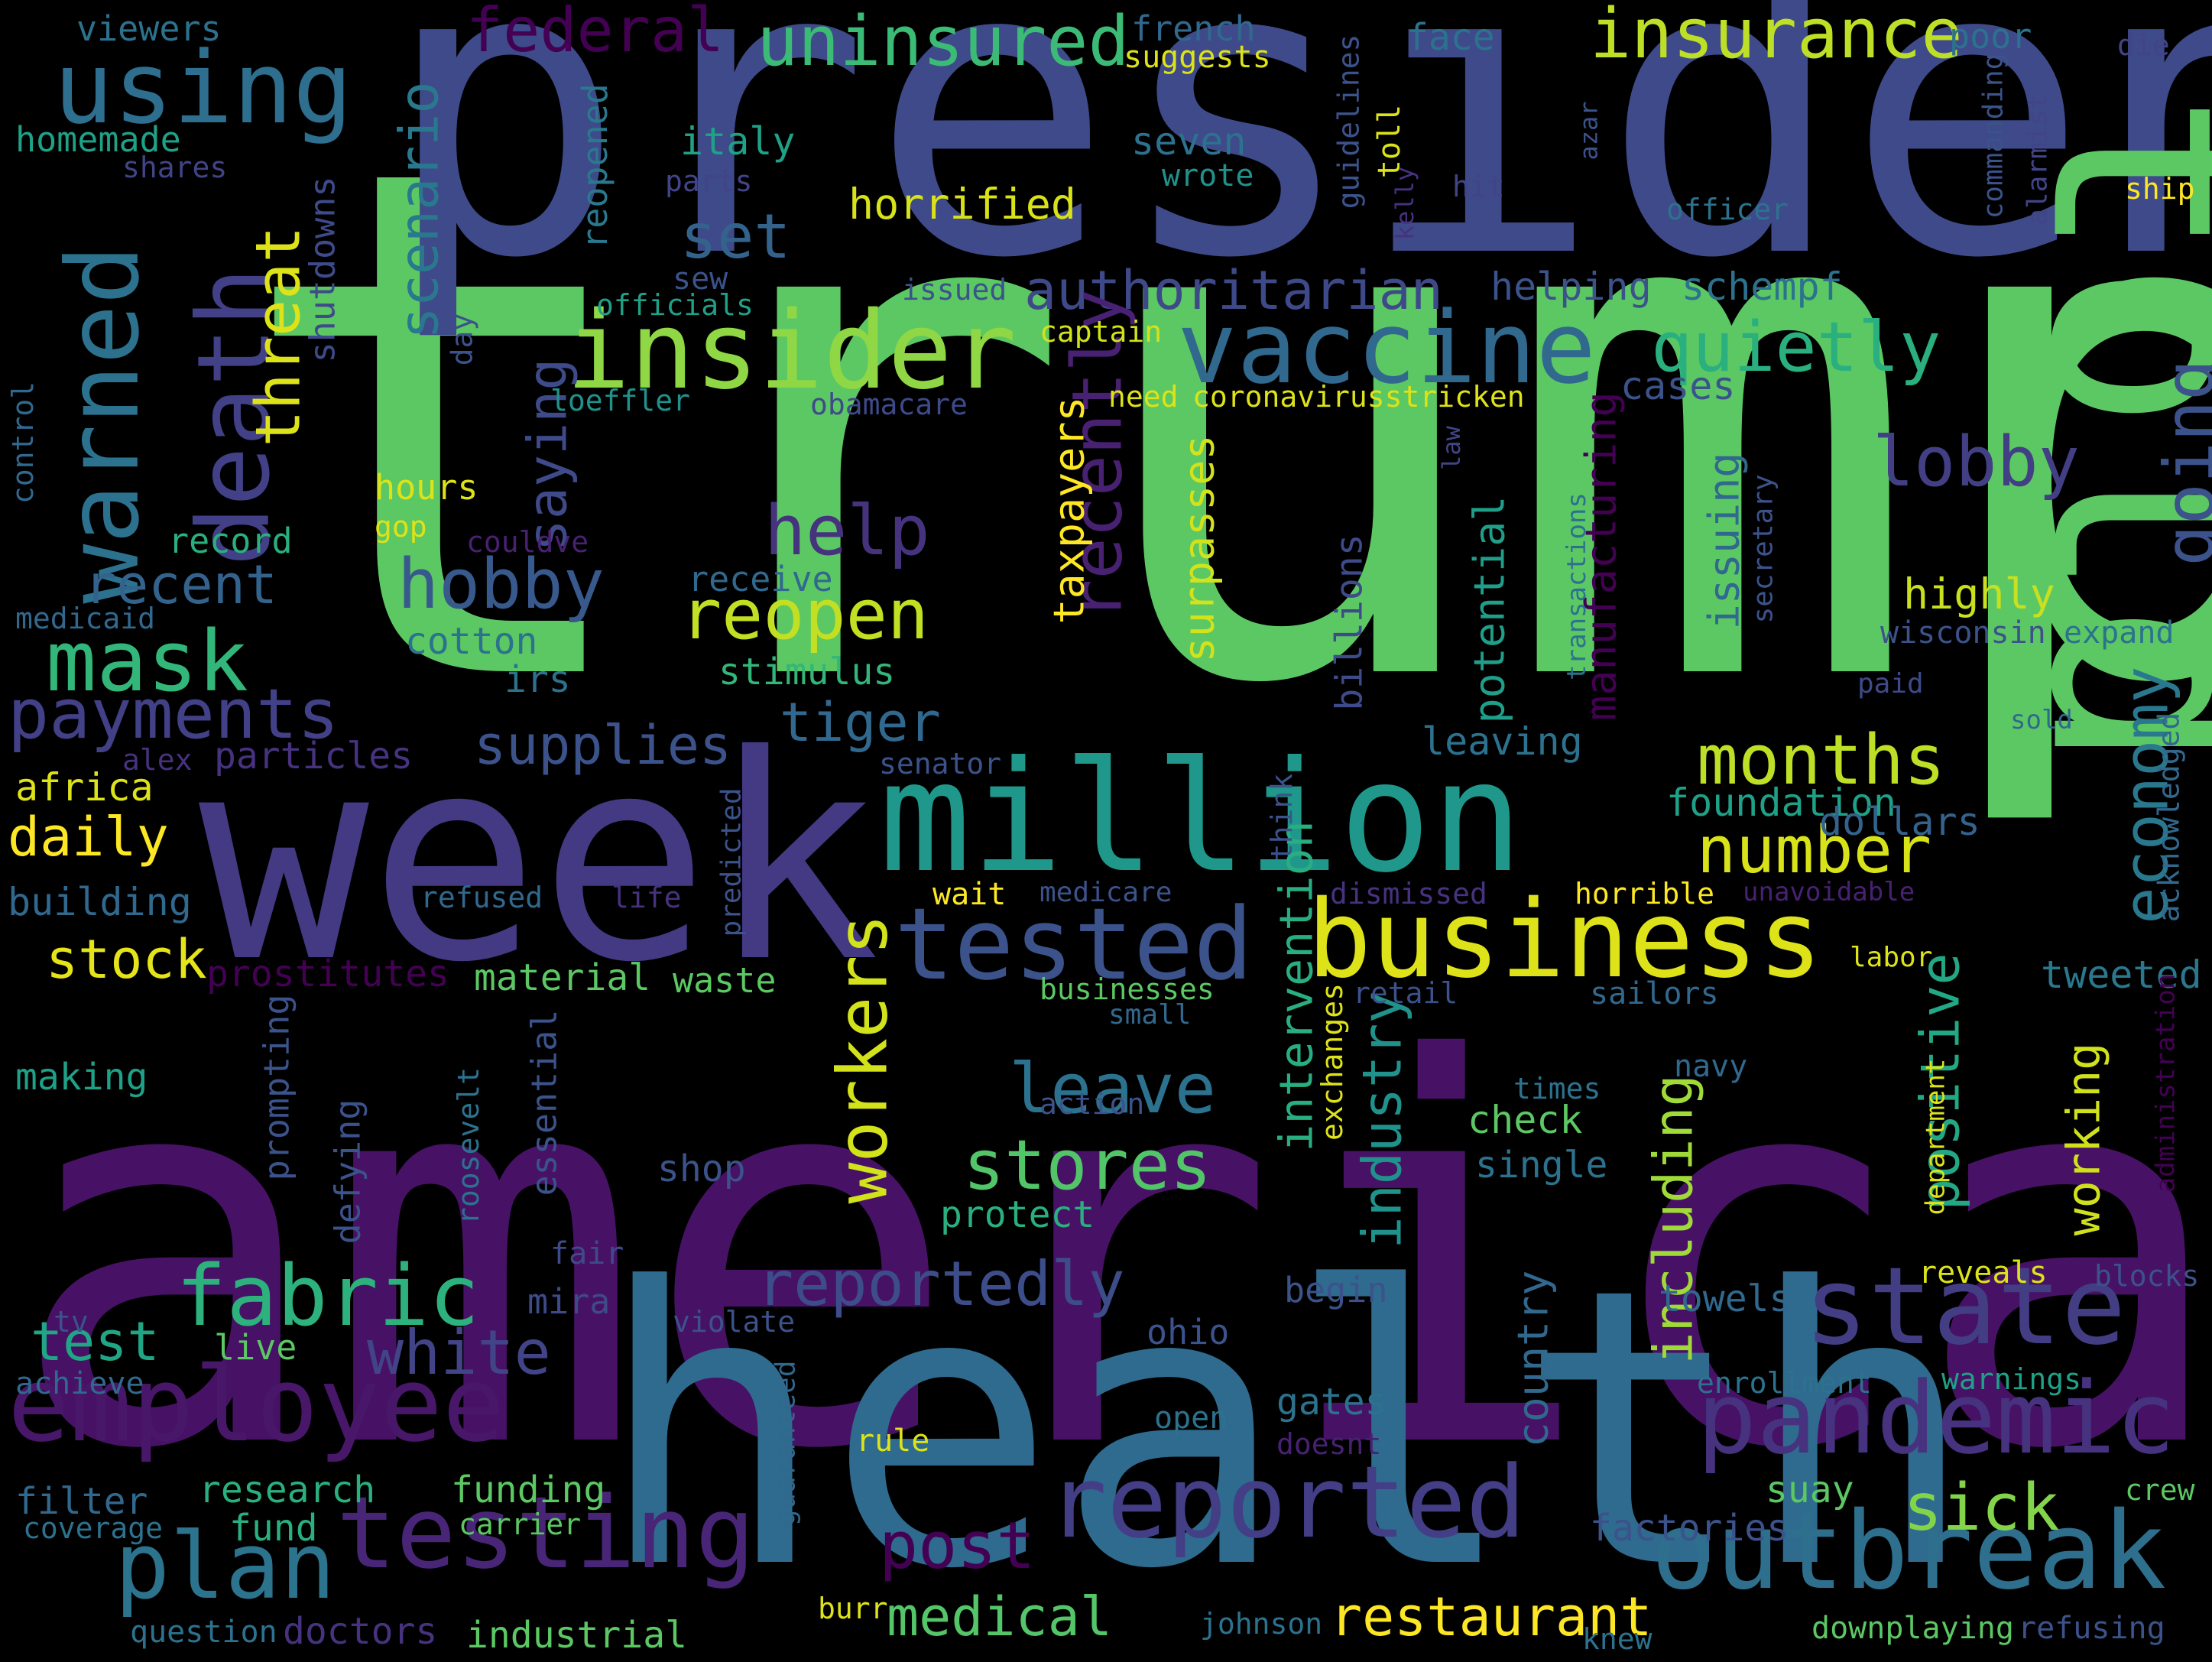 This screenshot has width=2212, height=1662. Describe the element at coordinates (1348, 121) in the screenshot. I see `word-guidelines: guidelines` at that location.